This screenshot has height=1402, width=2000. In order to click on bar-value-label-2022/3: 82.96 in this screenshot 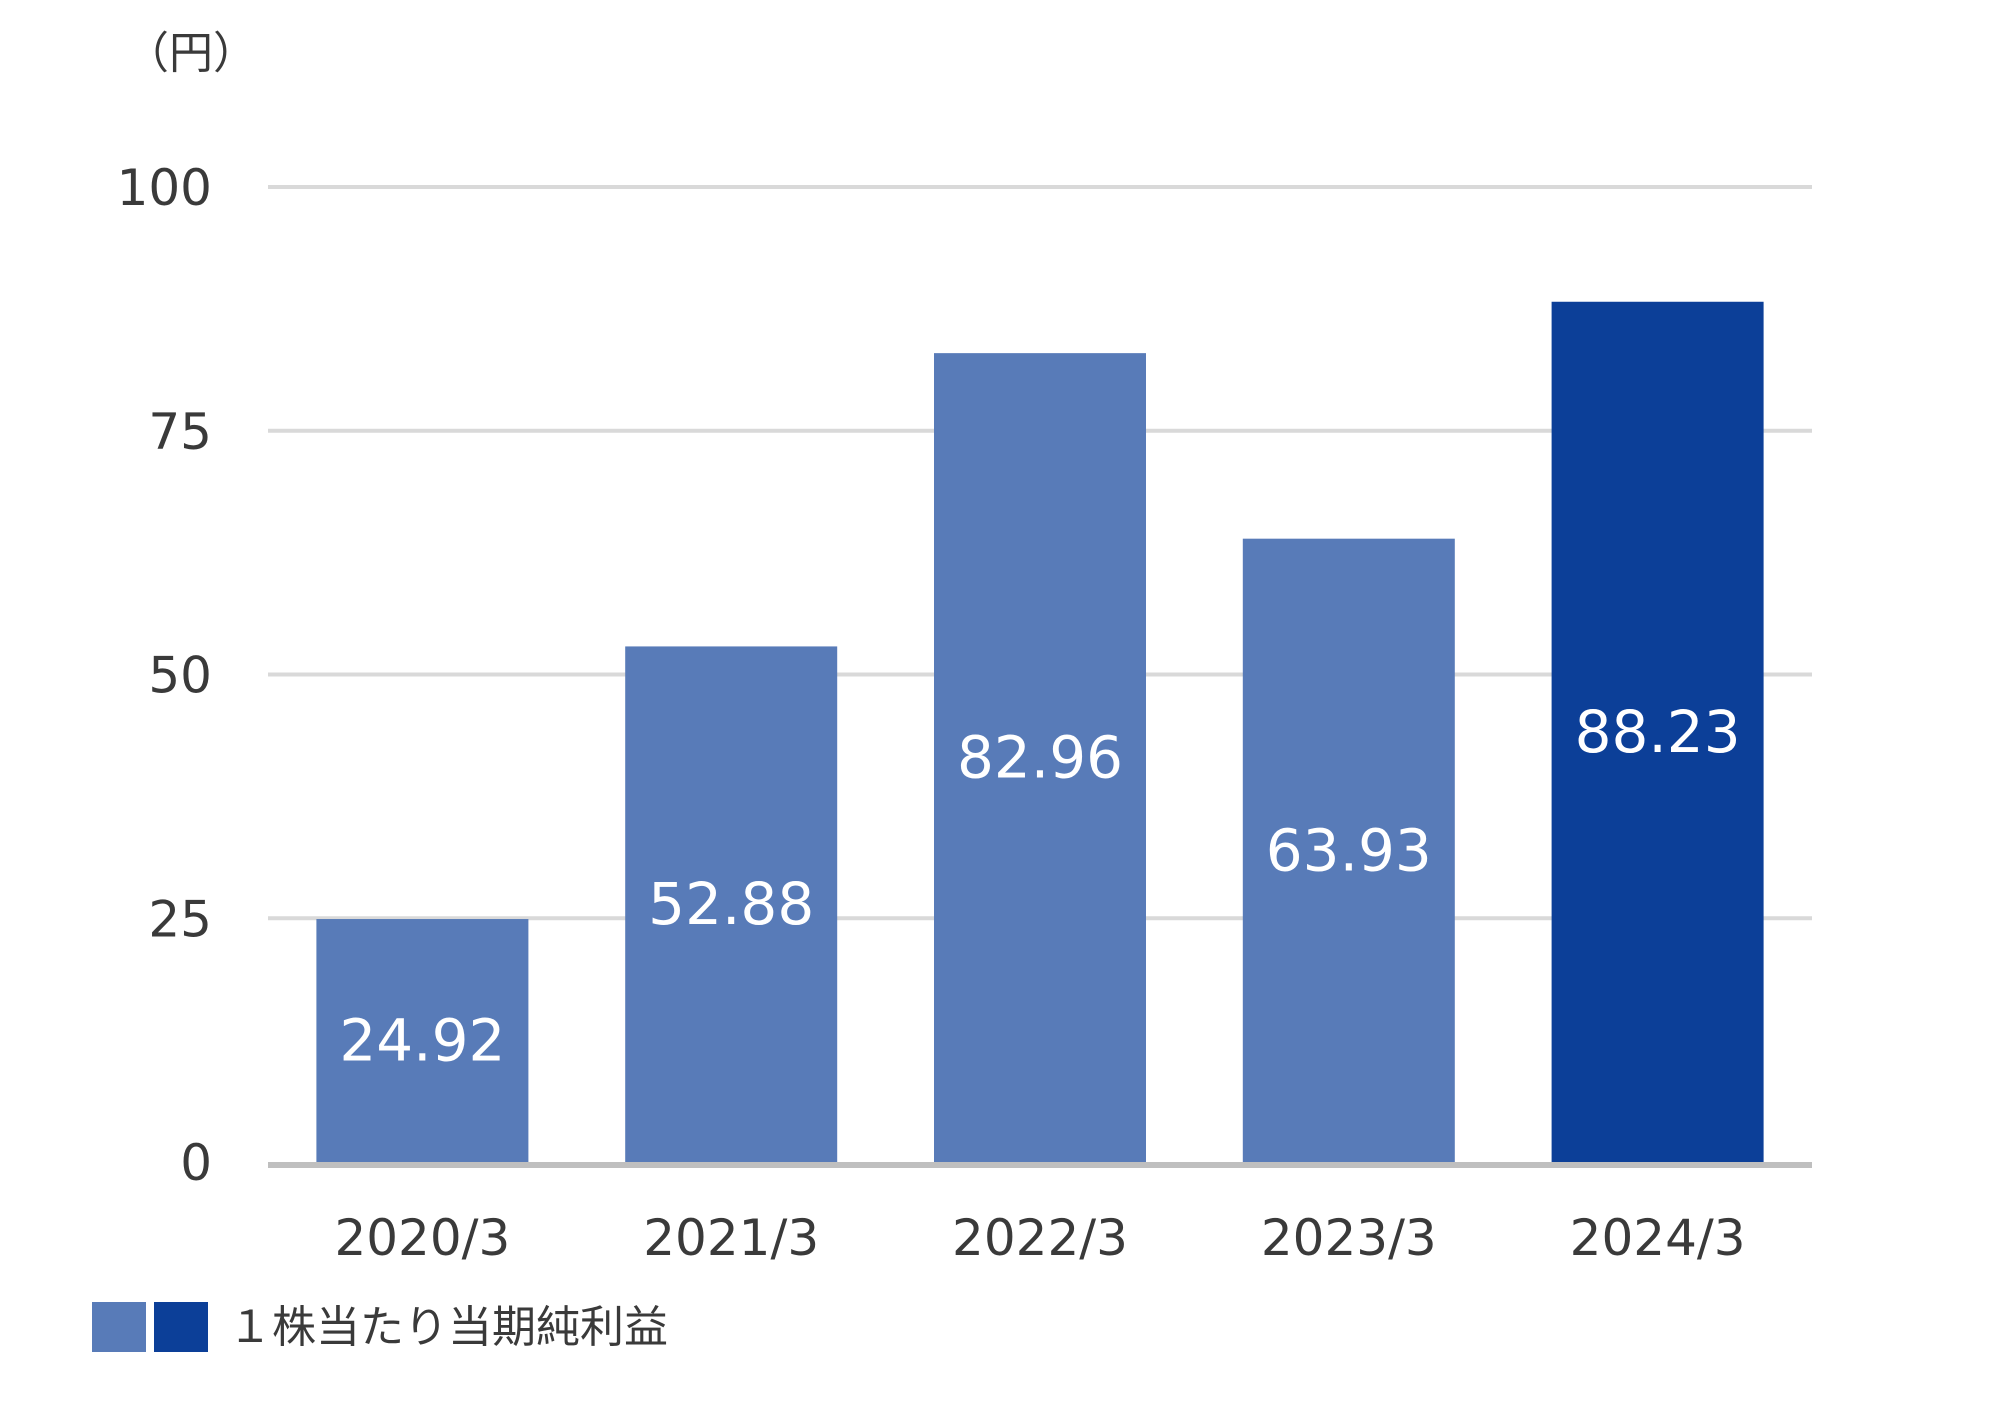, I will do `click(1040, 758)`.